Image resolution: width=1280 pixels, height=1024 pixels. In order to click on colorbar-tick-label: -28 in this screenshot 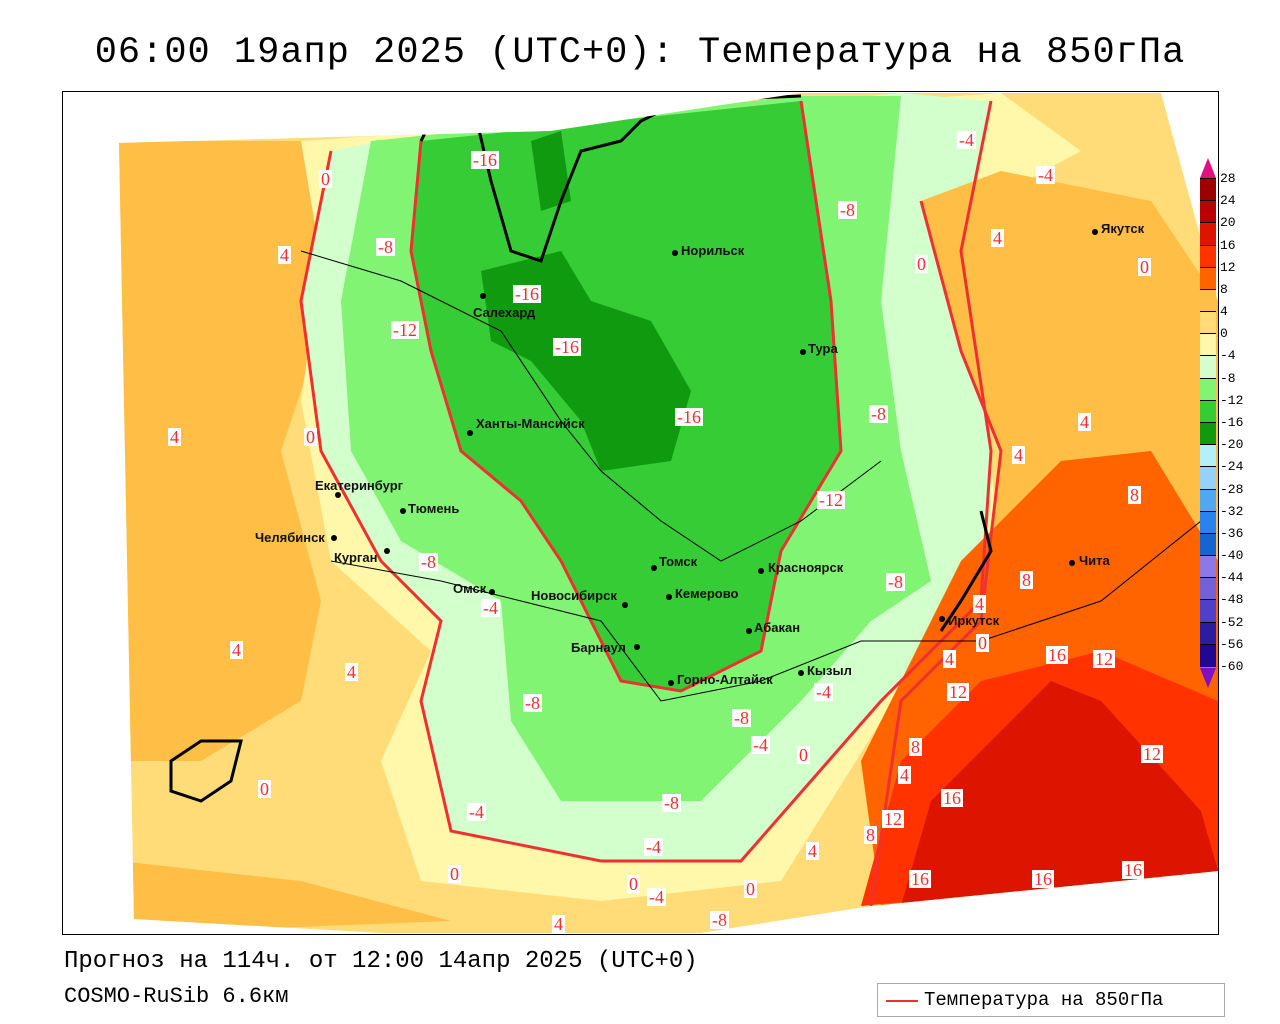, I will do `click(1232, 489)`.